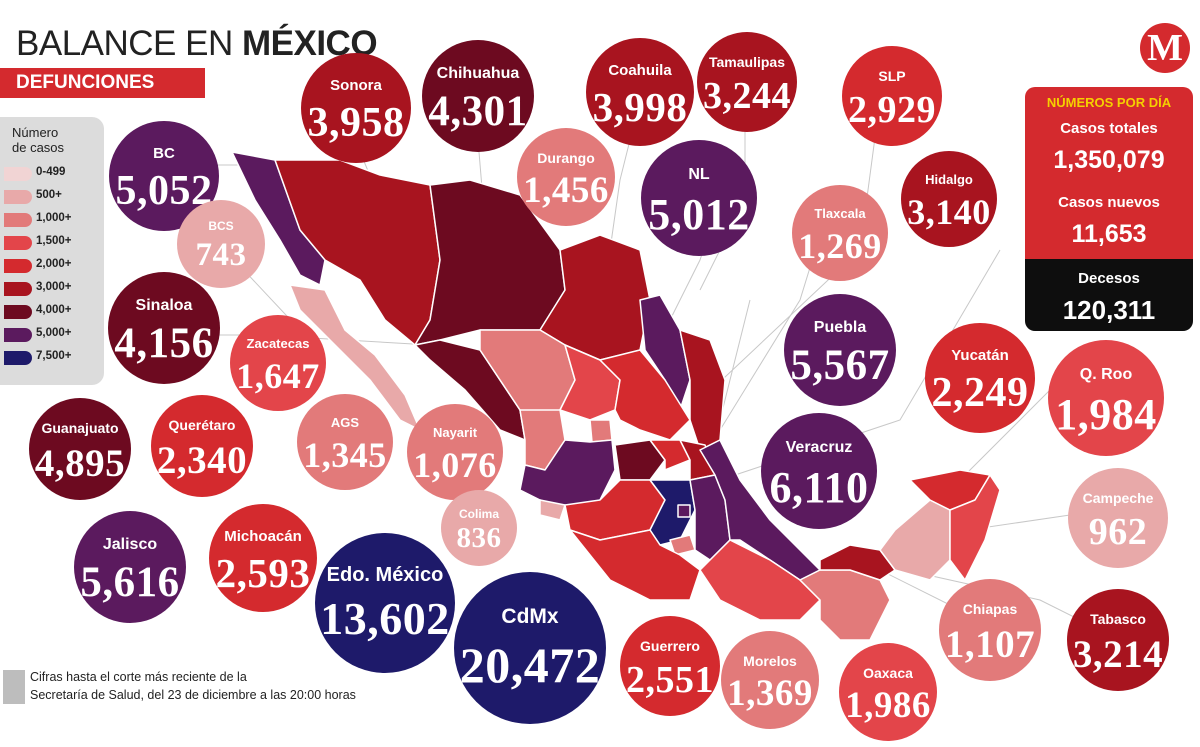 The image size is (1200, 747). I want to click on state-value: 13,602, so click(385, 618).